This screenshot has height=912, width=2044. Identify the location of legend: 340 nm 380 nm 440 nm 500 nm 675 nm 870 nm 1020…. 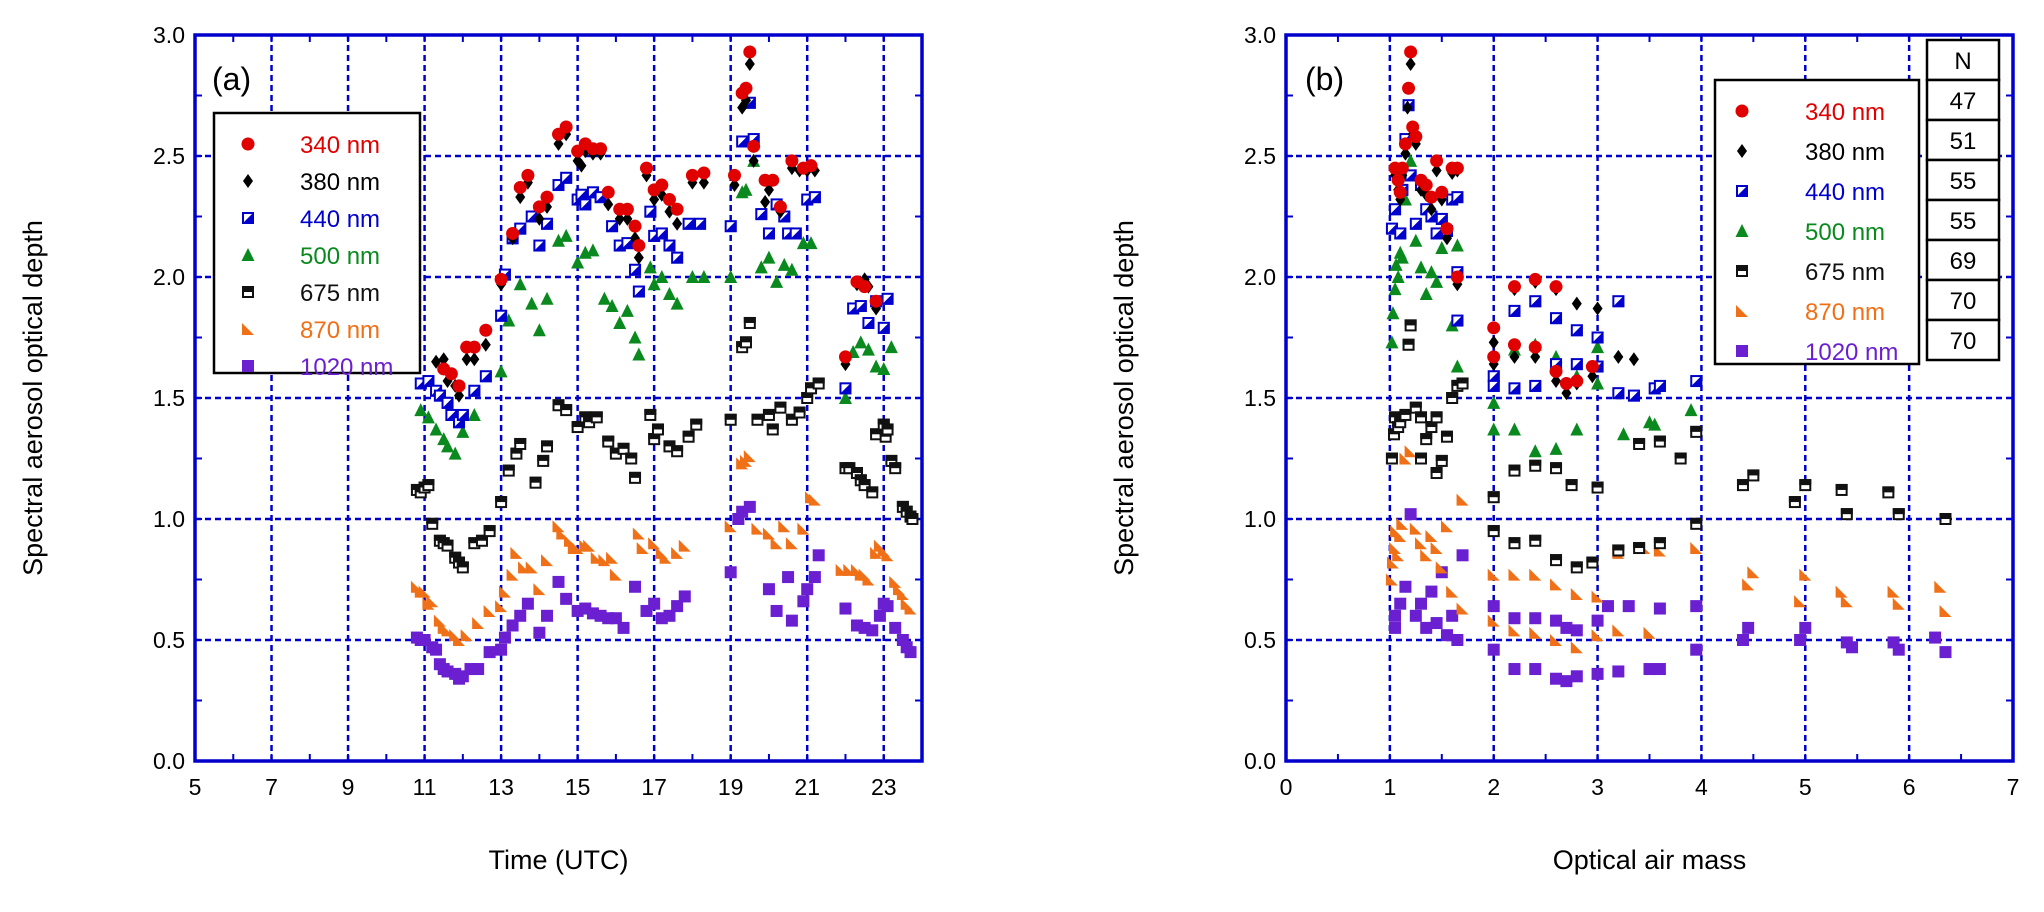
(317, 246).